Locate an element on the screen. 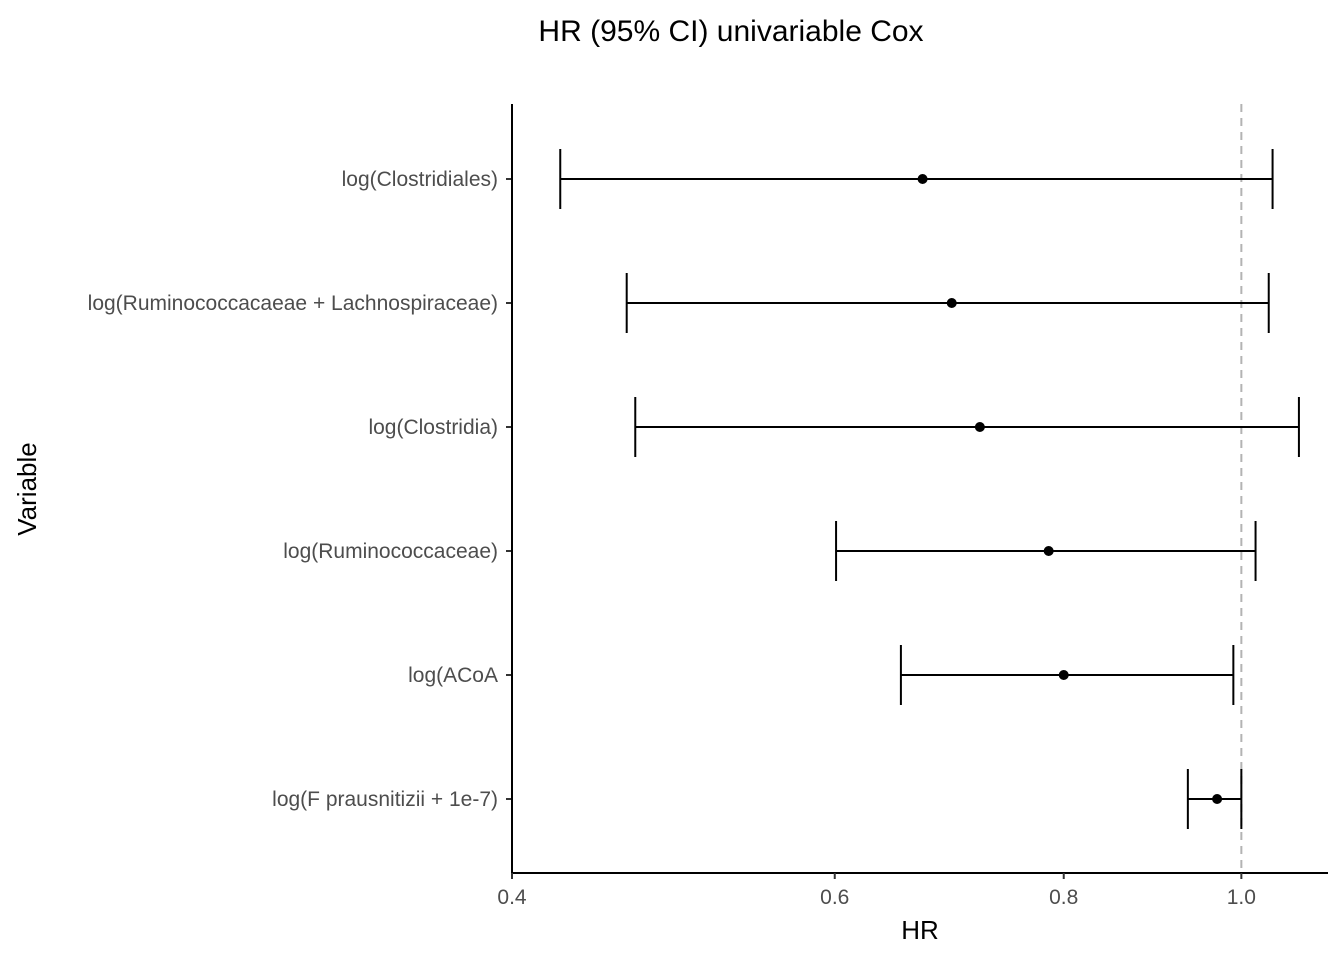  x-tick-label: 1.0 is located at coordinates (1241, 897).